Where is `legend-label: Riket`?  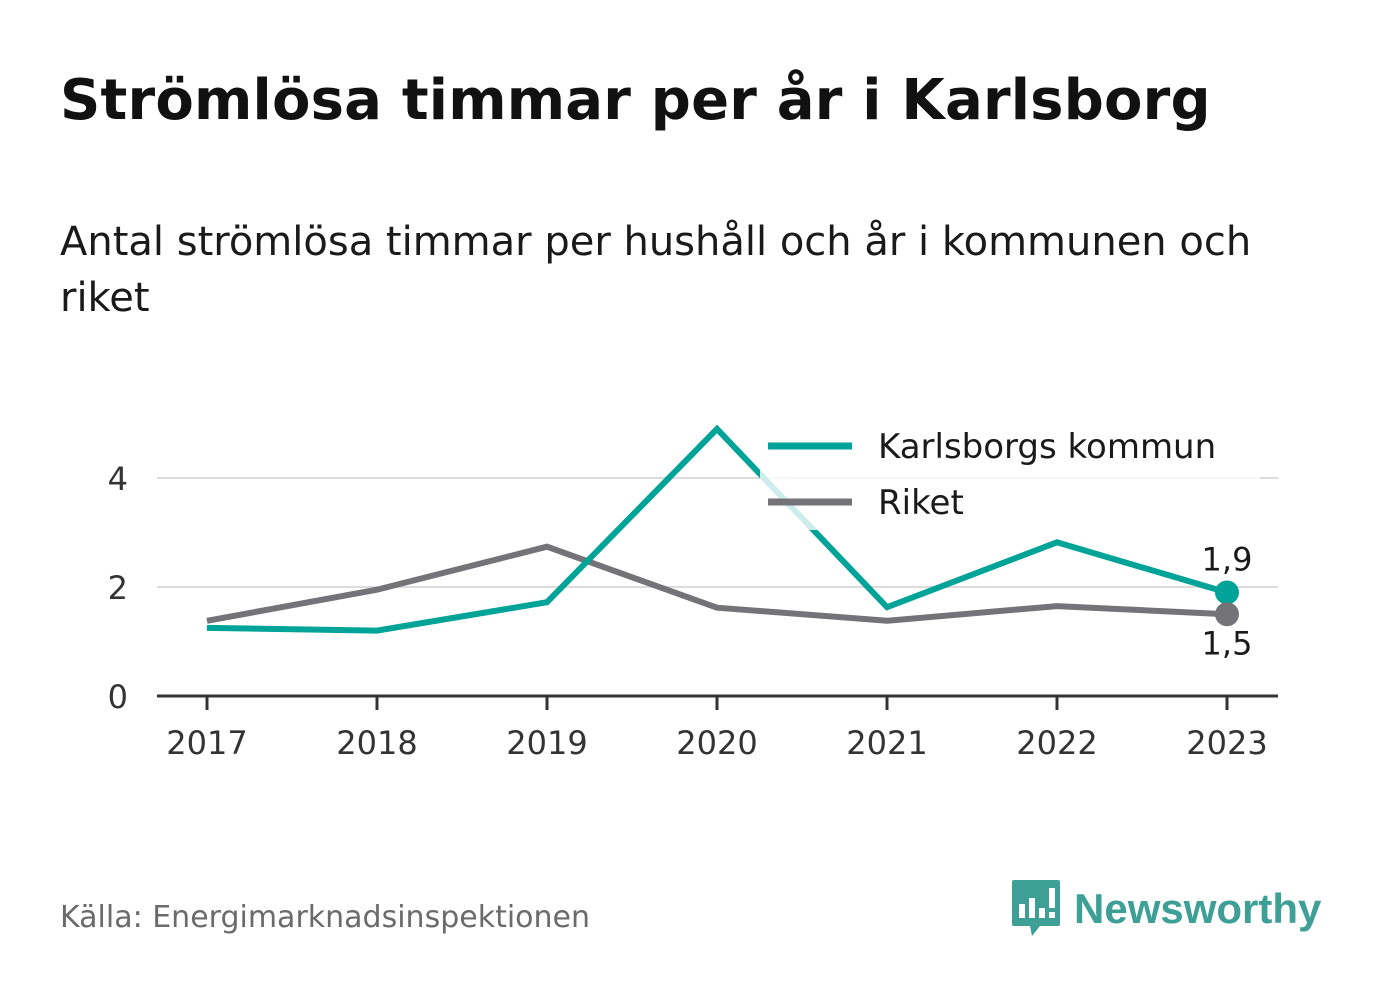 legend-label: Riket is located at coordinates (921, 503).